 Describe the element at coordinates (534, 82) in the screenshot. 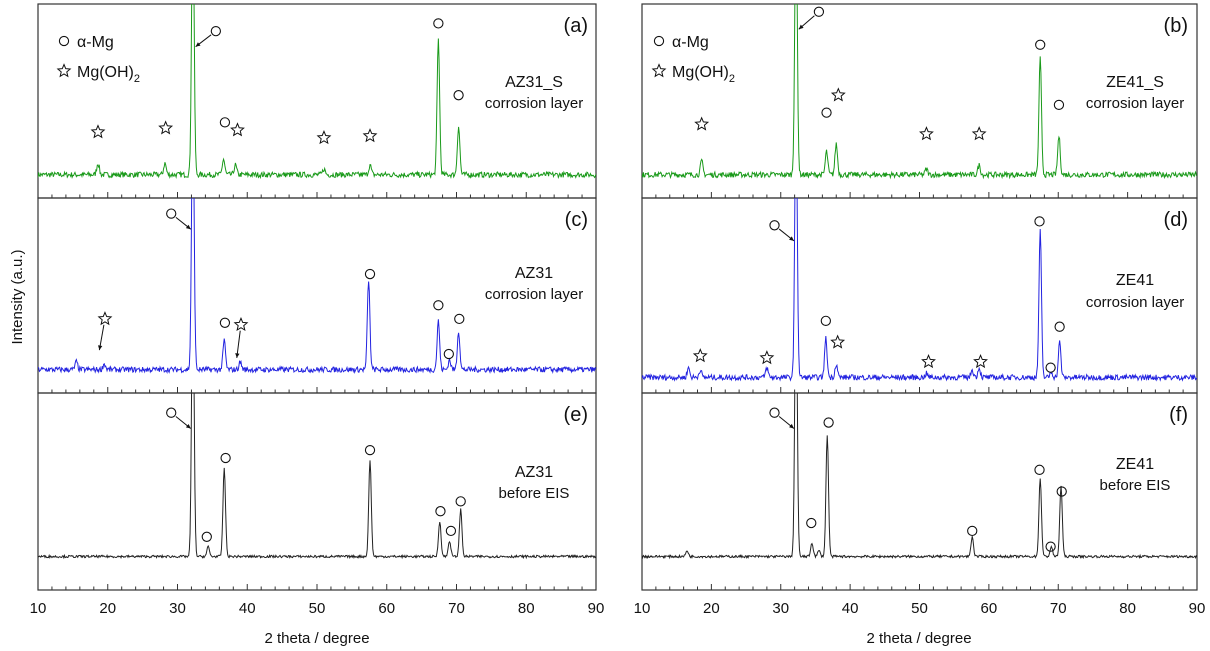

I see `sample-label-a: AZ31_S` at that location.